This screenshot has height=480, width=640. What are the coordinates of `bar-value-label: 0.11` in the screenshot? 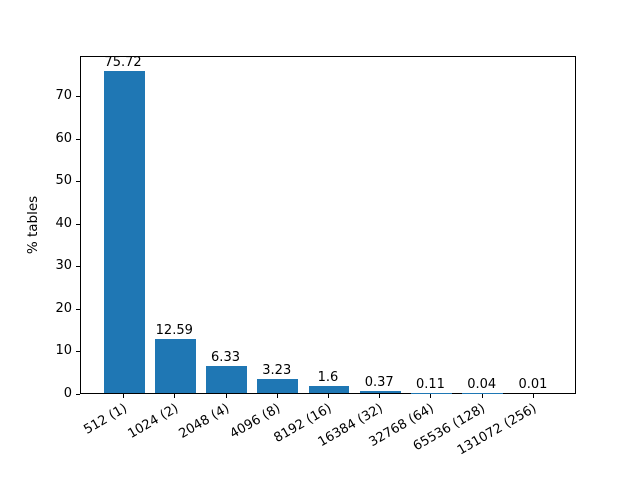 It's located at (430, 384).